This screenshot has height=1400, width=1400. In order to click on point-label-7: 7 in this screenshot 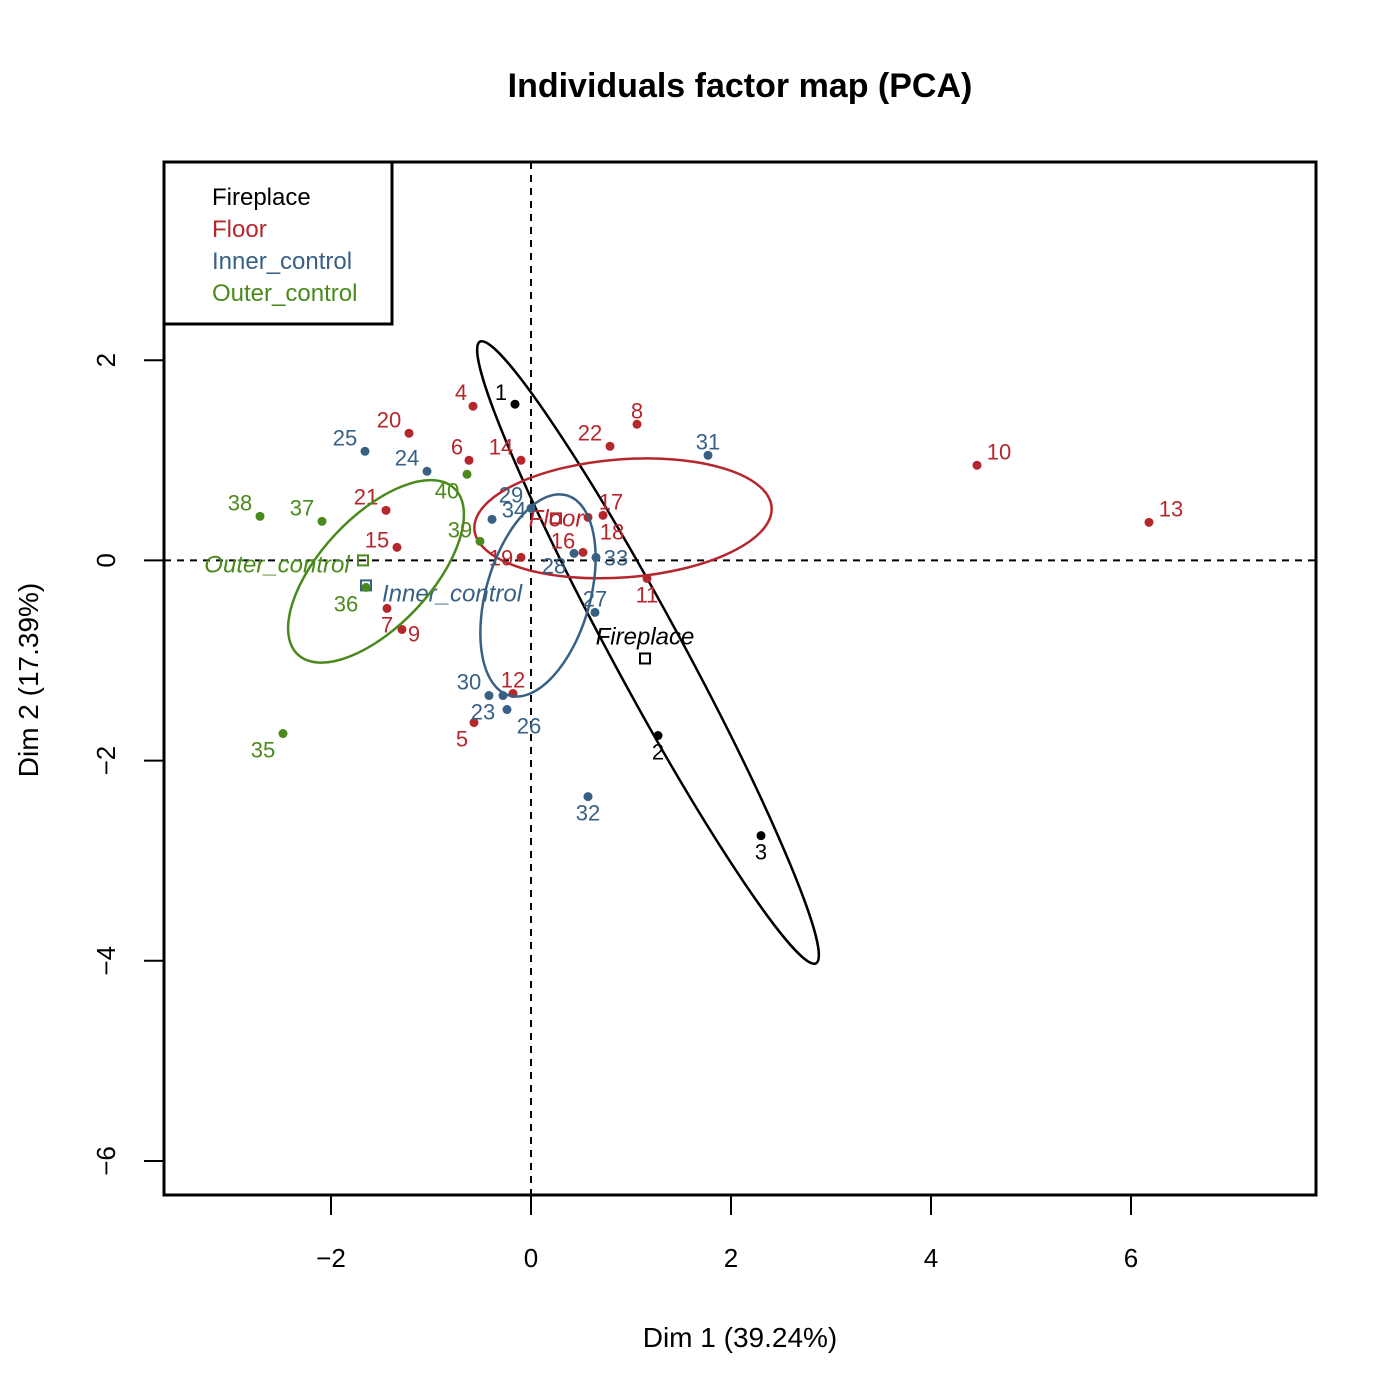, I will do `click(387, 624)`.